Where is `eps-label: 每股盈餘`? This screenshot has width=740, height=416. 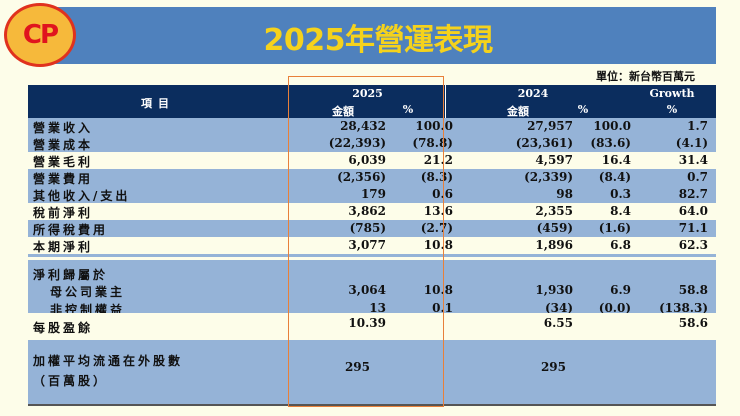
eps-label: 每股盈餘 is located at coordinates (63, 328).